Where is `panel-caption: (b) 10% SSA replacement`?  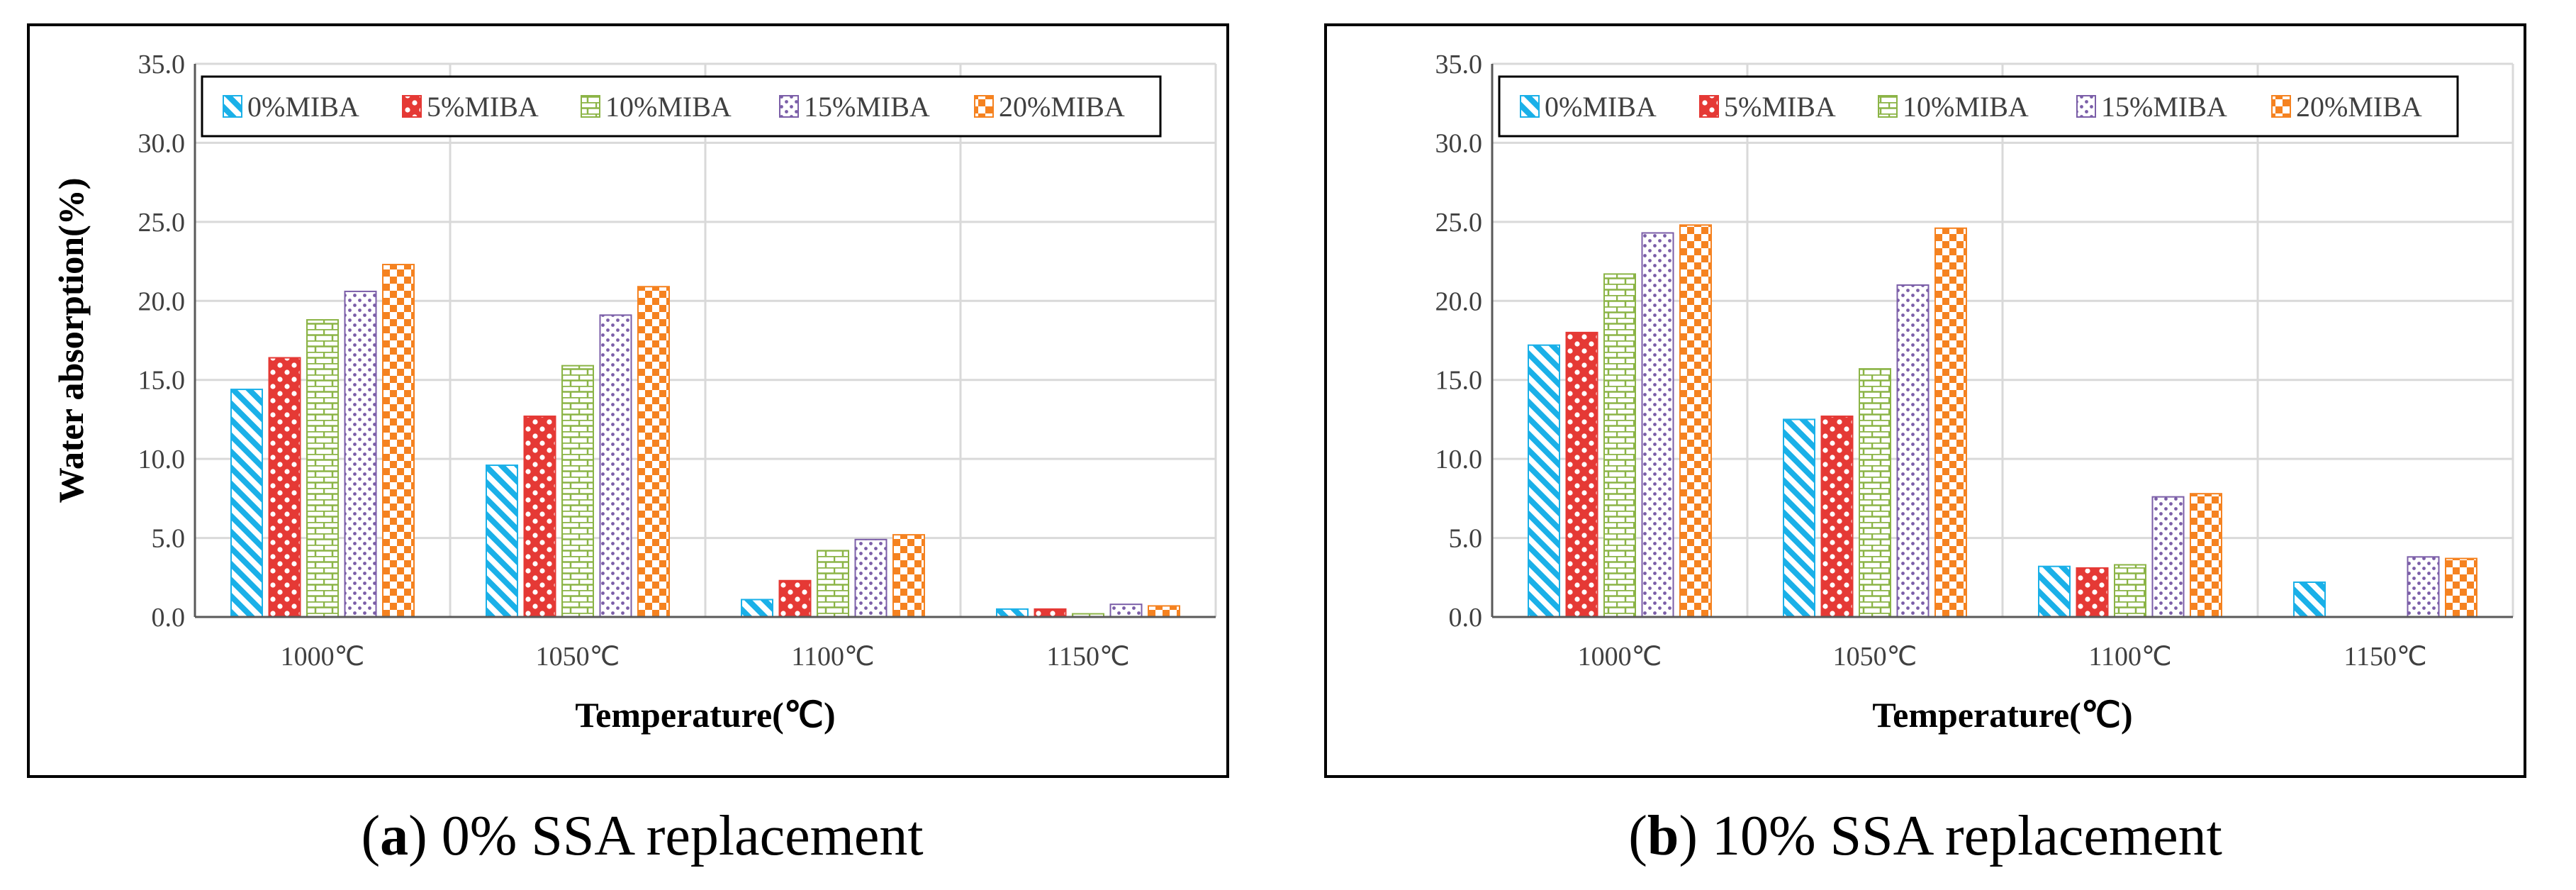
panel-caption: (b) 10% SSA replacement is located at coordinates (1925, 836).